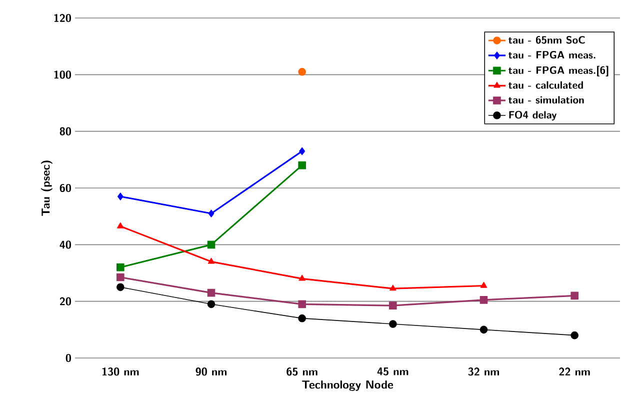  Describe the element at coordinates (65, 188) in the screenshot. I see `y-tick-label: 60` at that location.